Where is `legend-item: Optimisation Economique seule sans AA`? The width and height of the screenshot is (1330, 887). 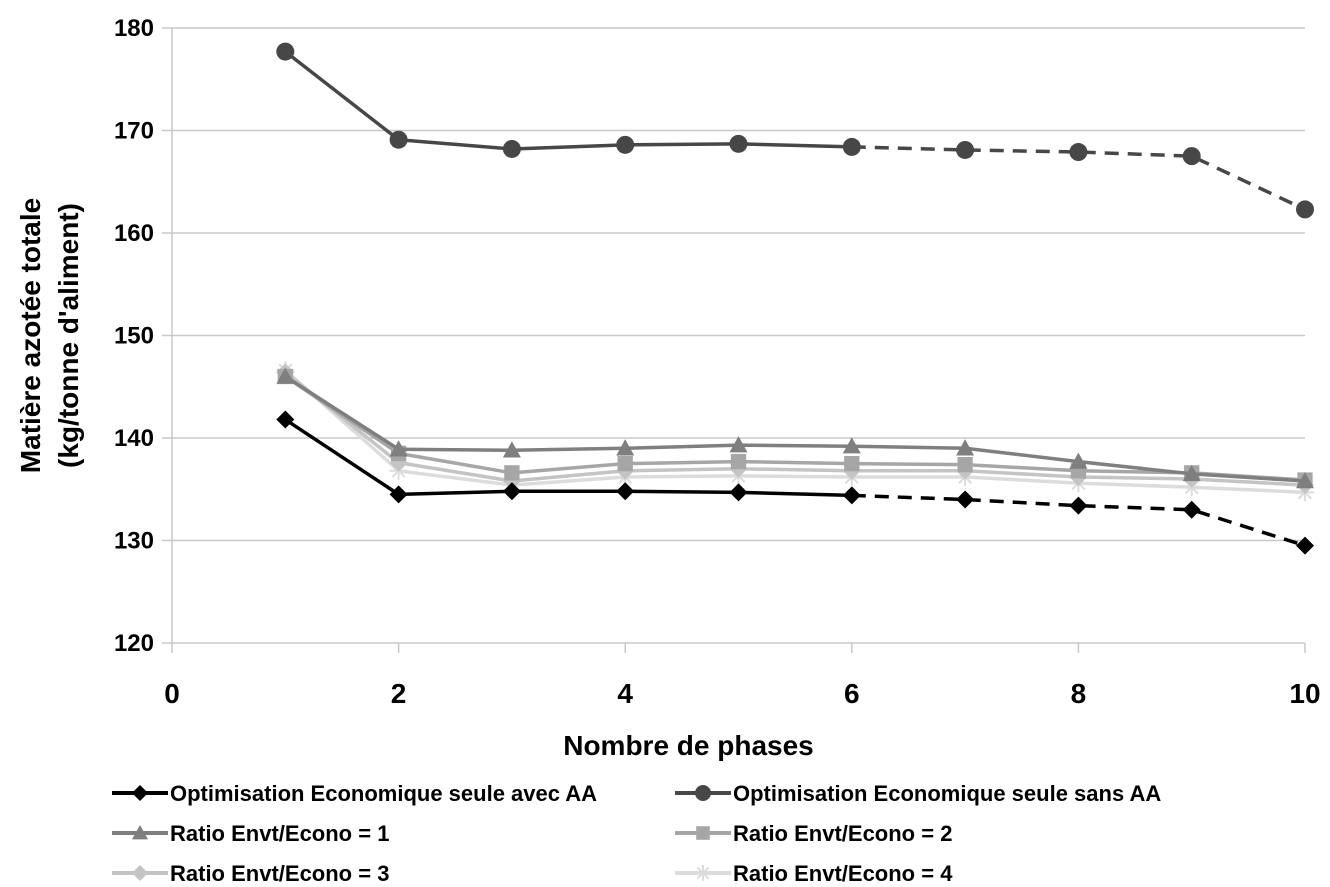
legend-item: Optimisation Economique seule sans AA is located at coordinates (918, 793).